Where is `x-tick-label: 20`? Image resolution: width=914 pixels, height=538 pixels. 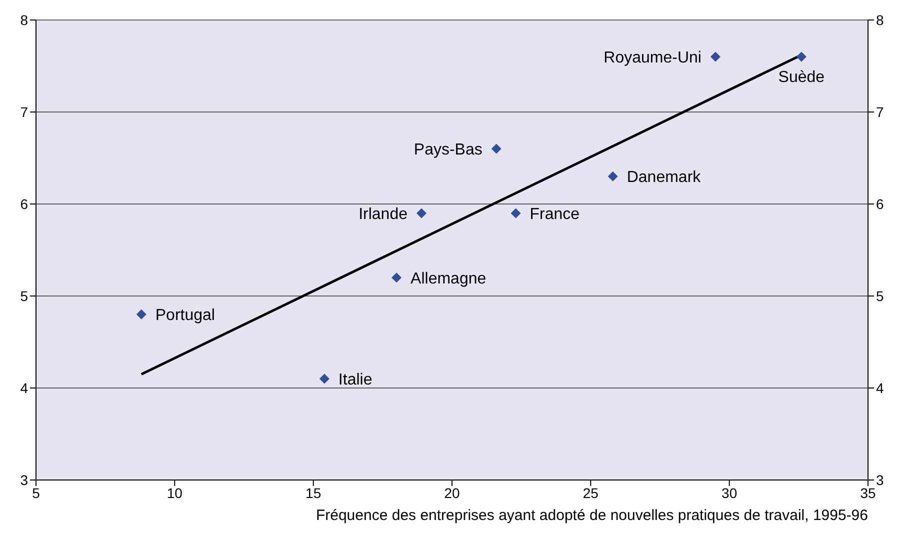
x-tick-label: 20 is located at coordinates (452, 492).